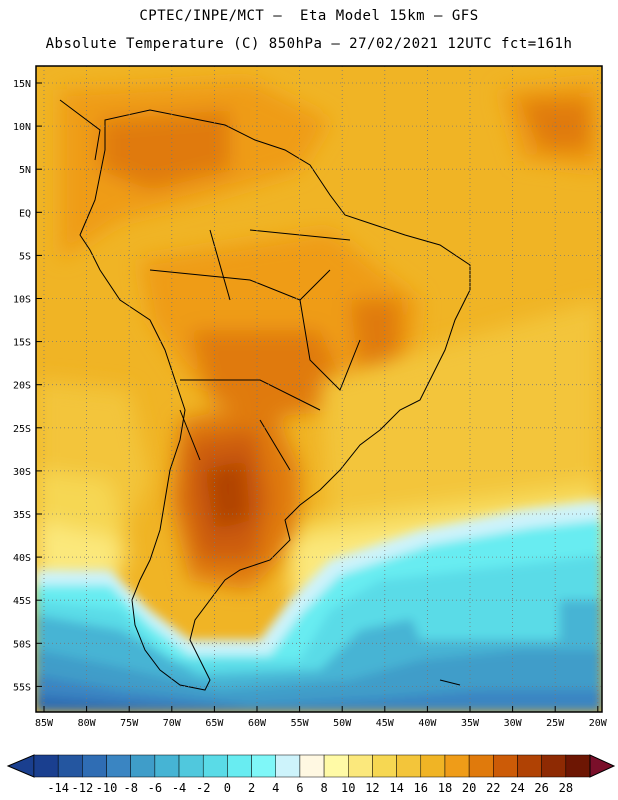  What do you see at coordinates (22, 601) in the screenshot?
I see `lat-label: 45S` at bounding box center [22, 601].